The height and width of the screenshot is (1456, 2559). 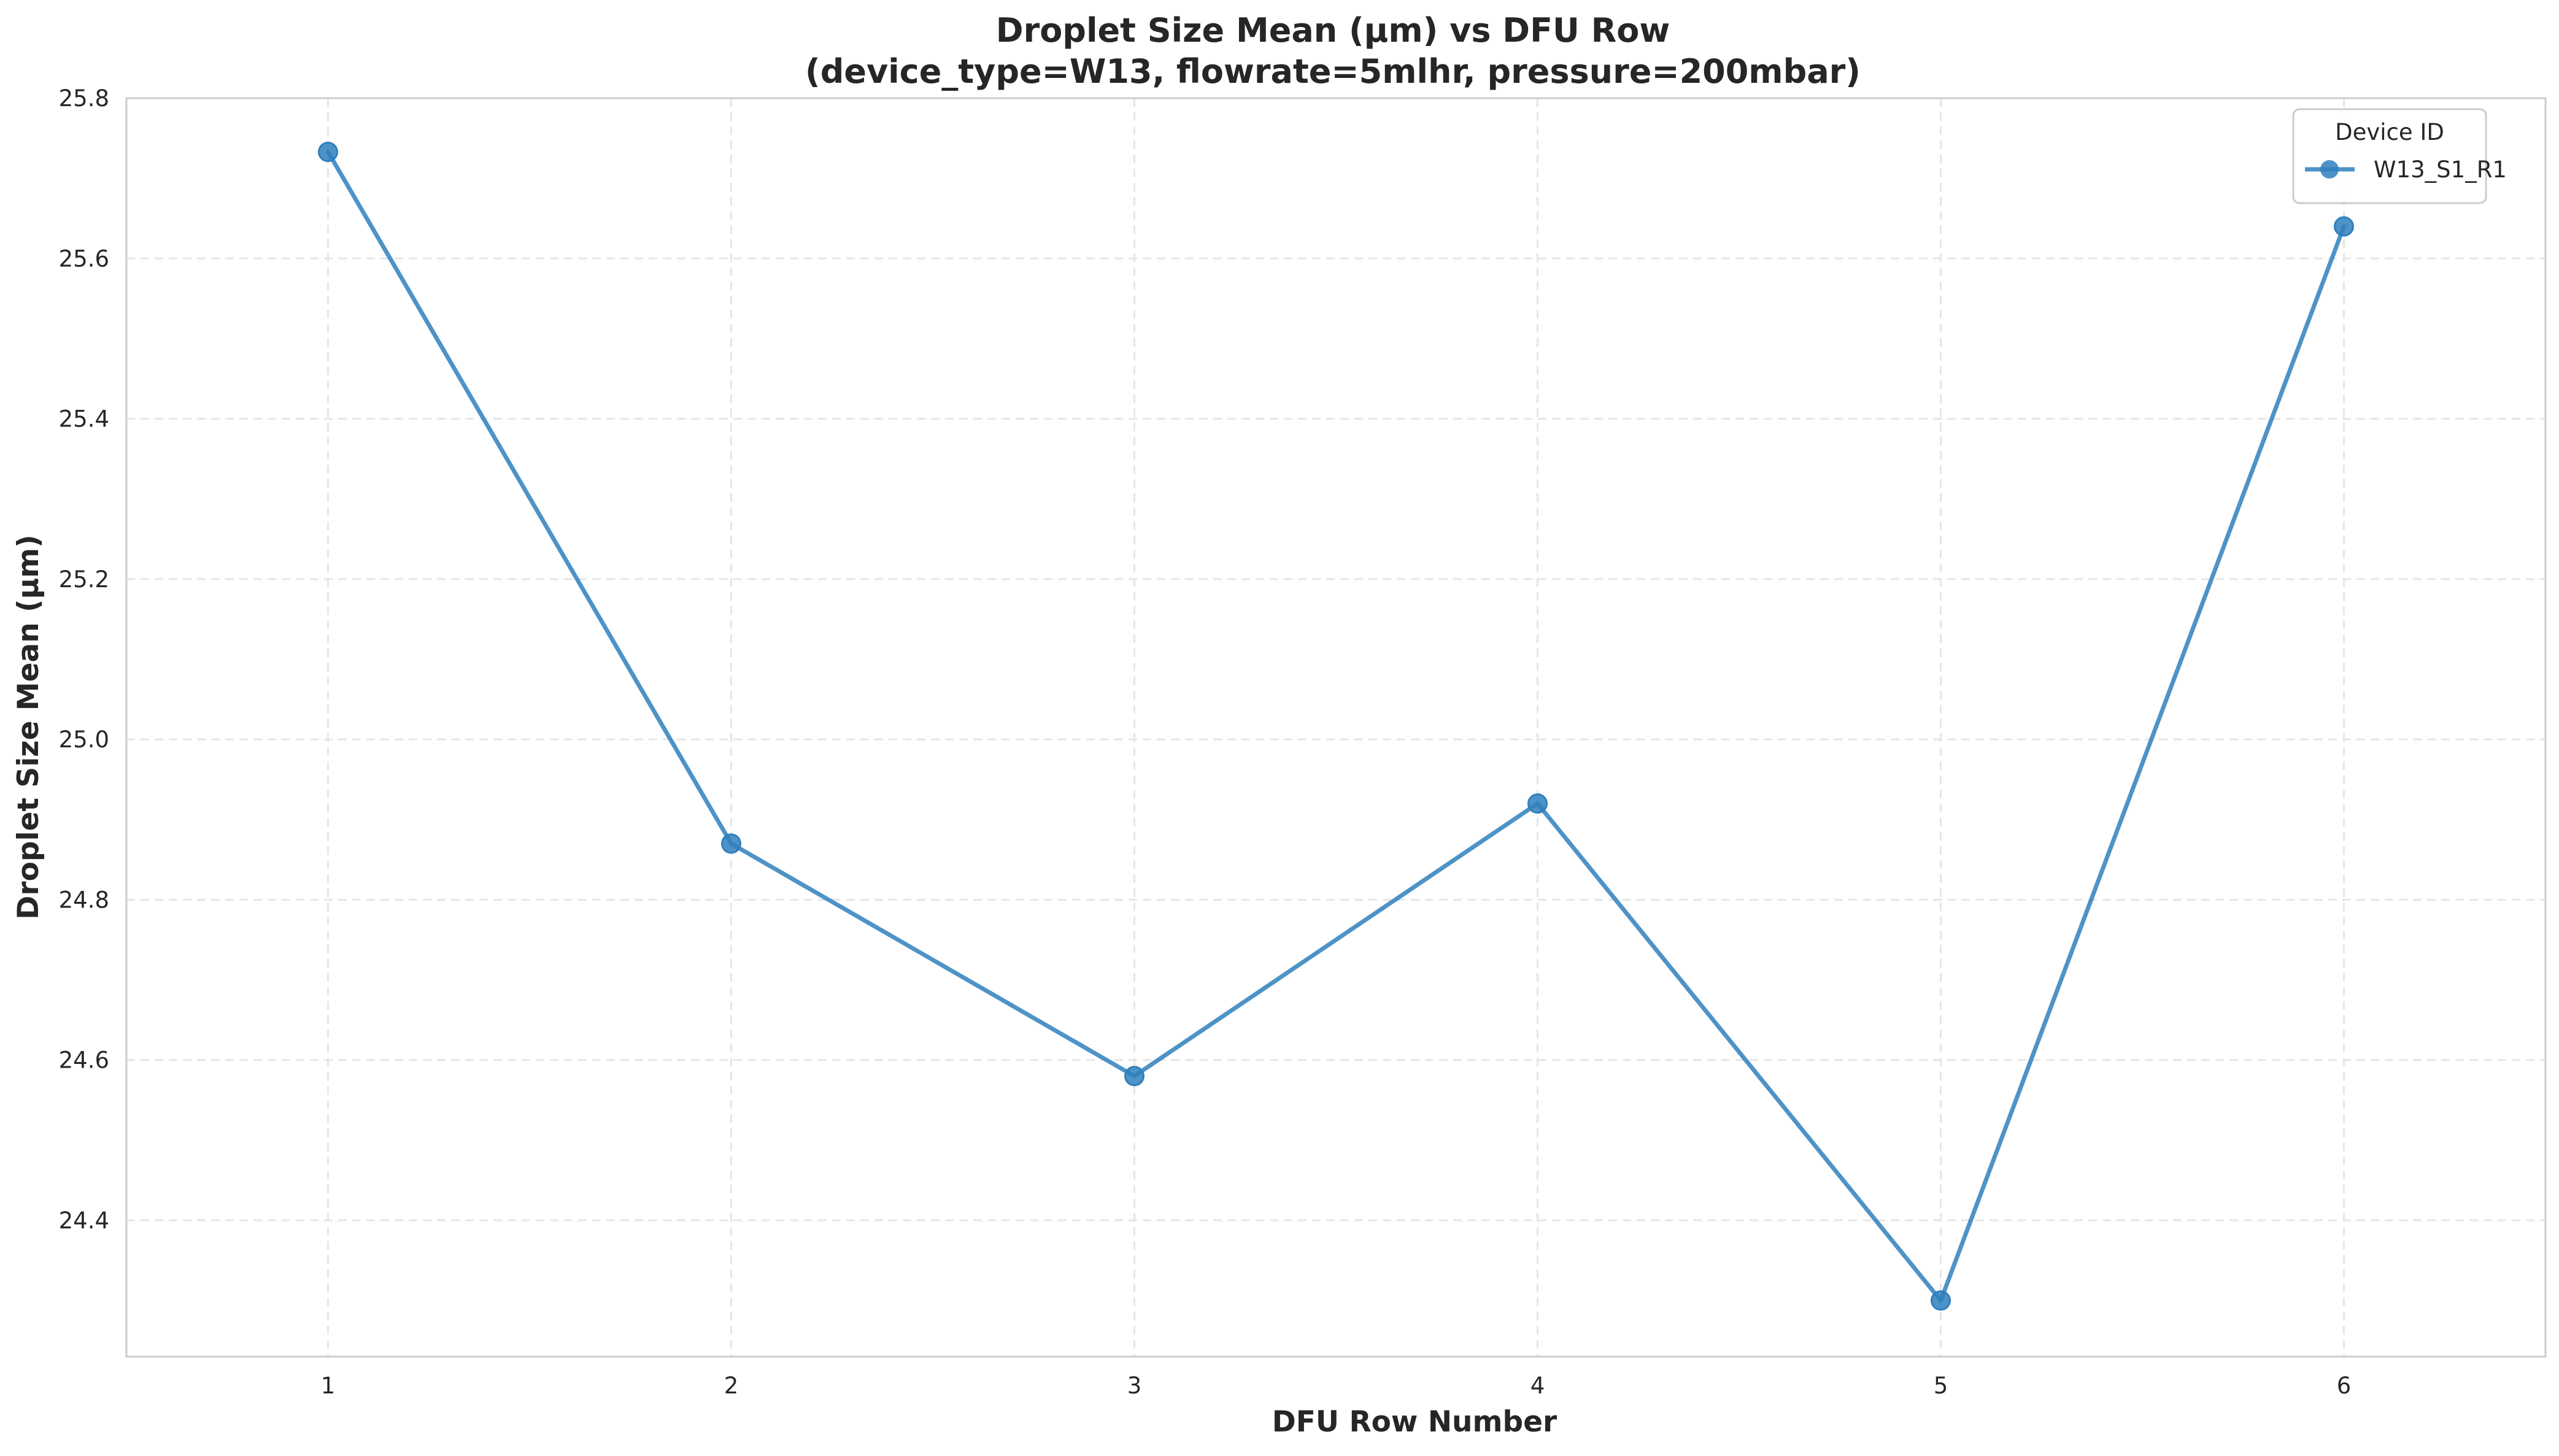 What do you see at coordinates (1538, 1386) in the screenshot?
I see `x-tick-label: 4` at bounding box center [1538, 1386].